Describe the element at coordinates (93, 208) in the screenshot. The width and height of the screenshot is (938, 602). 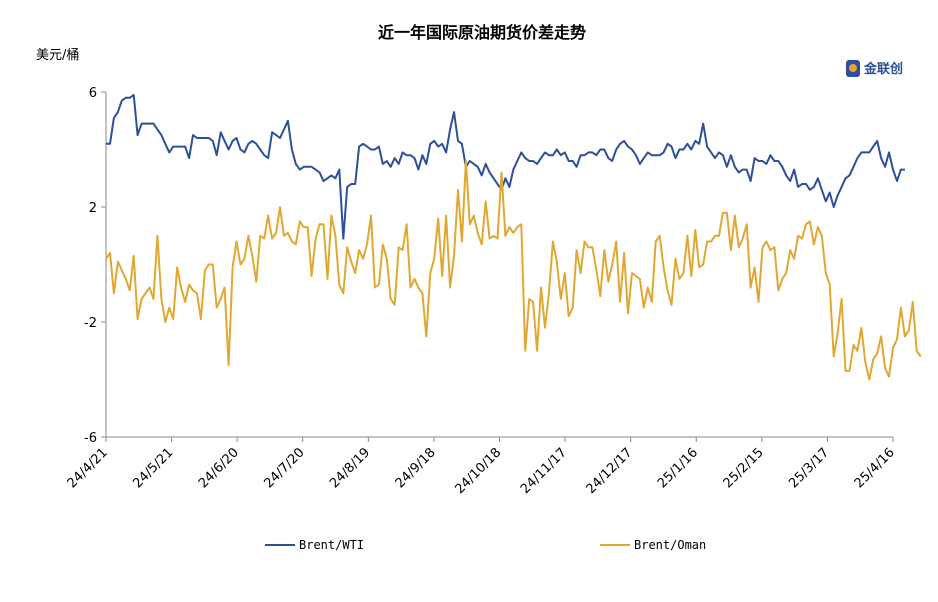
I see `y-tick-label: 2` at that location.